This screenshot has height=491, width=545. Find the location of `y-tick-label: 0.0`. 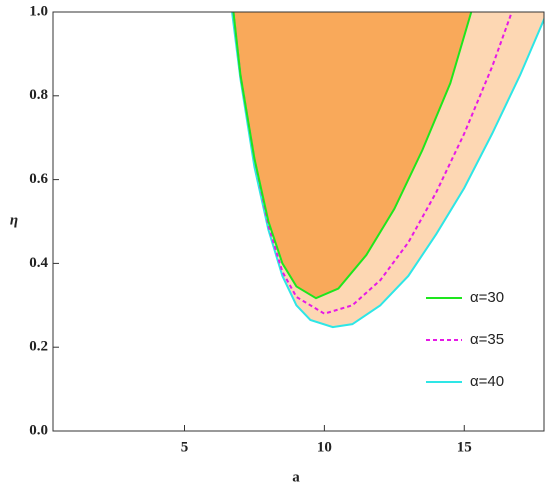

y-tick-label: 0.0 is located at coordinates (38, 430).